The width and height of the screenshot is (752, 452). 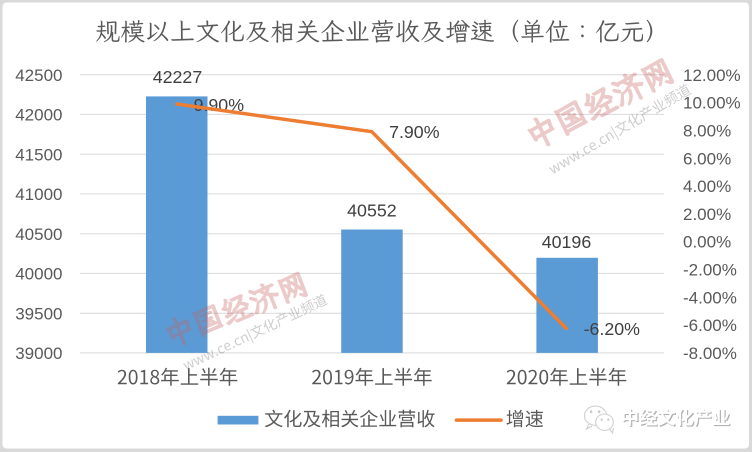 What do you see at coordinates (38, 353) in the screenshot?
I see `svg-text: 39000` at bounding box center [38, 353].